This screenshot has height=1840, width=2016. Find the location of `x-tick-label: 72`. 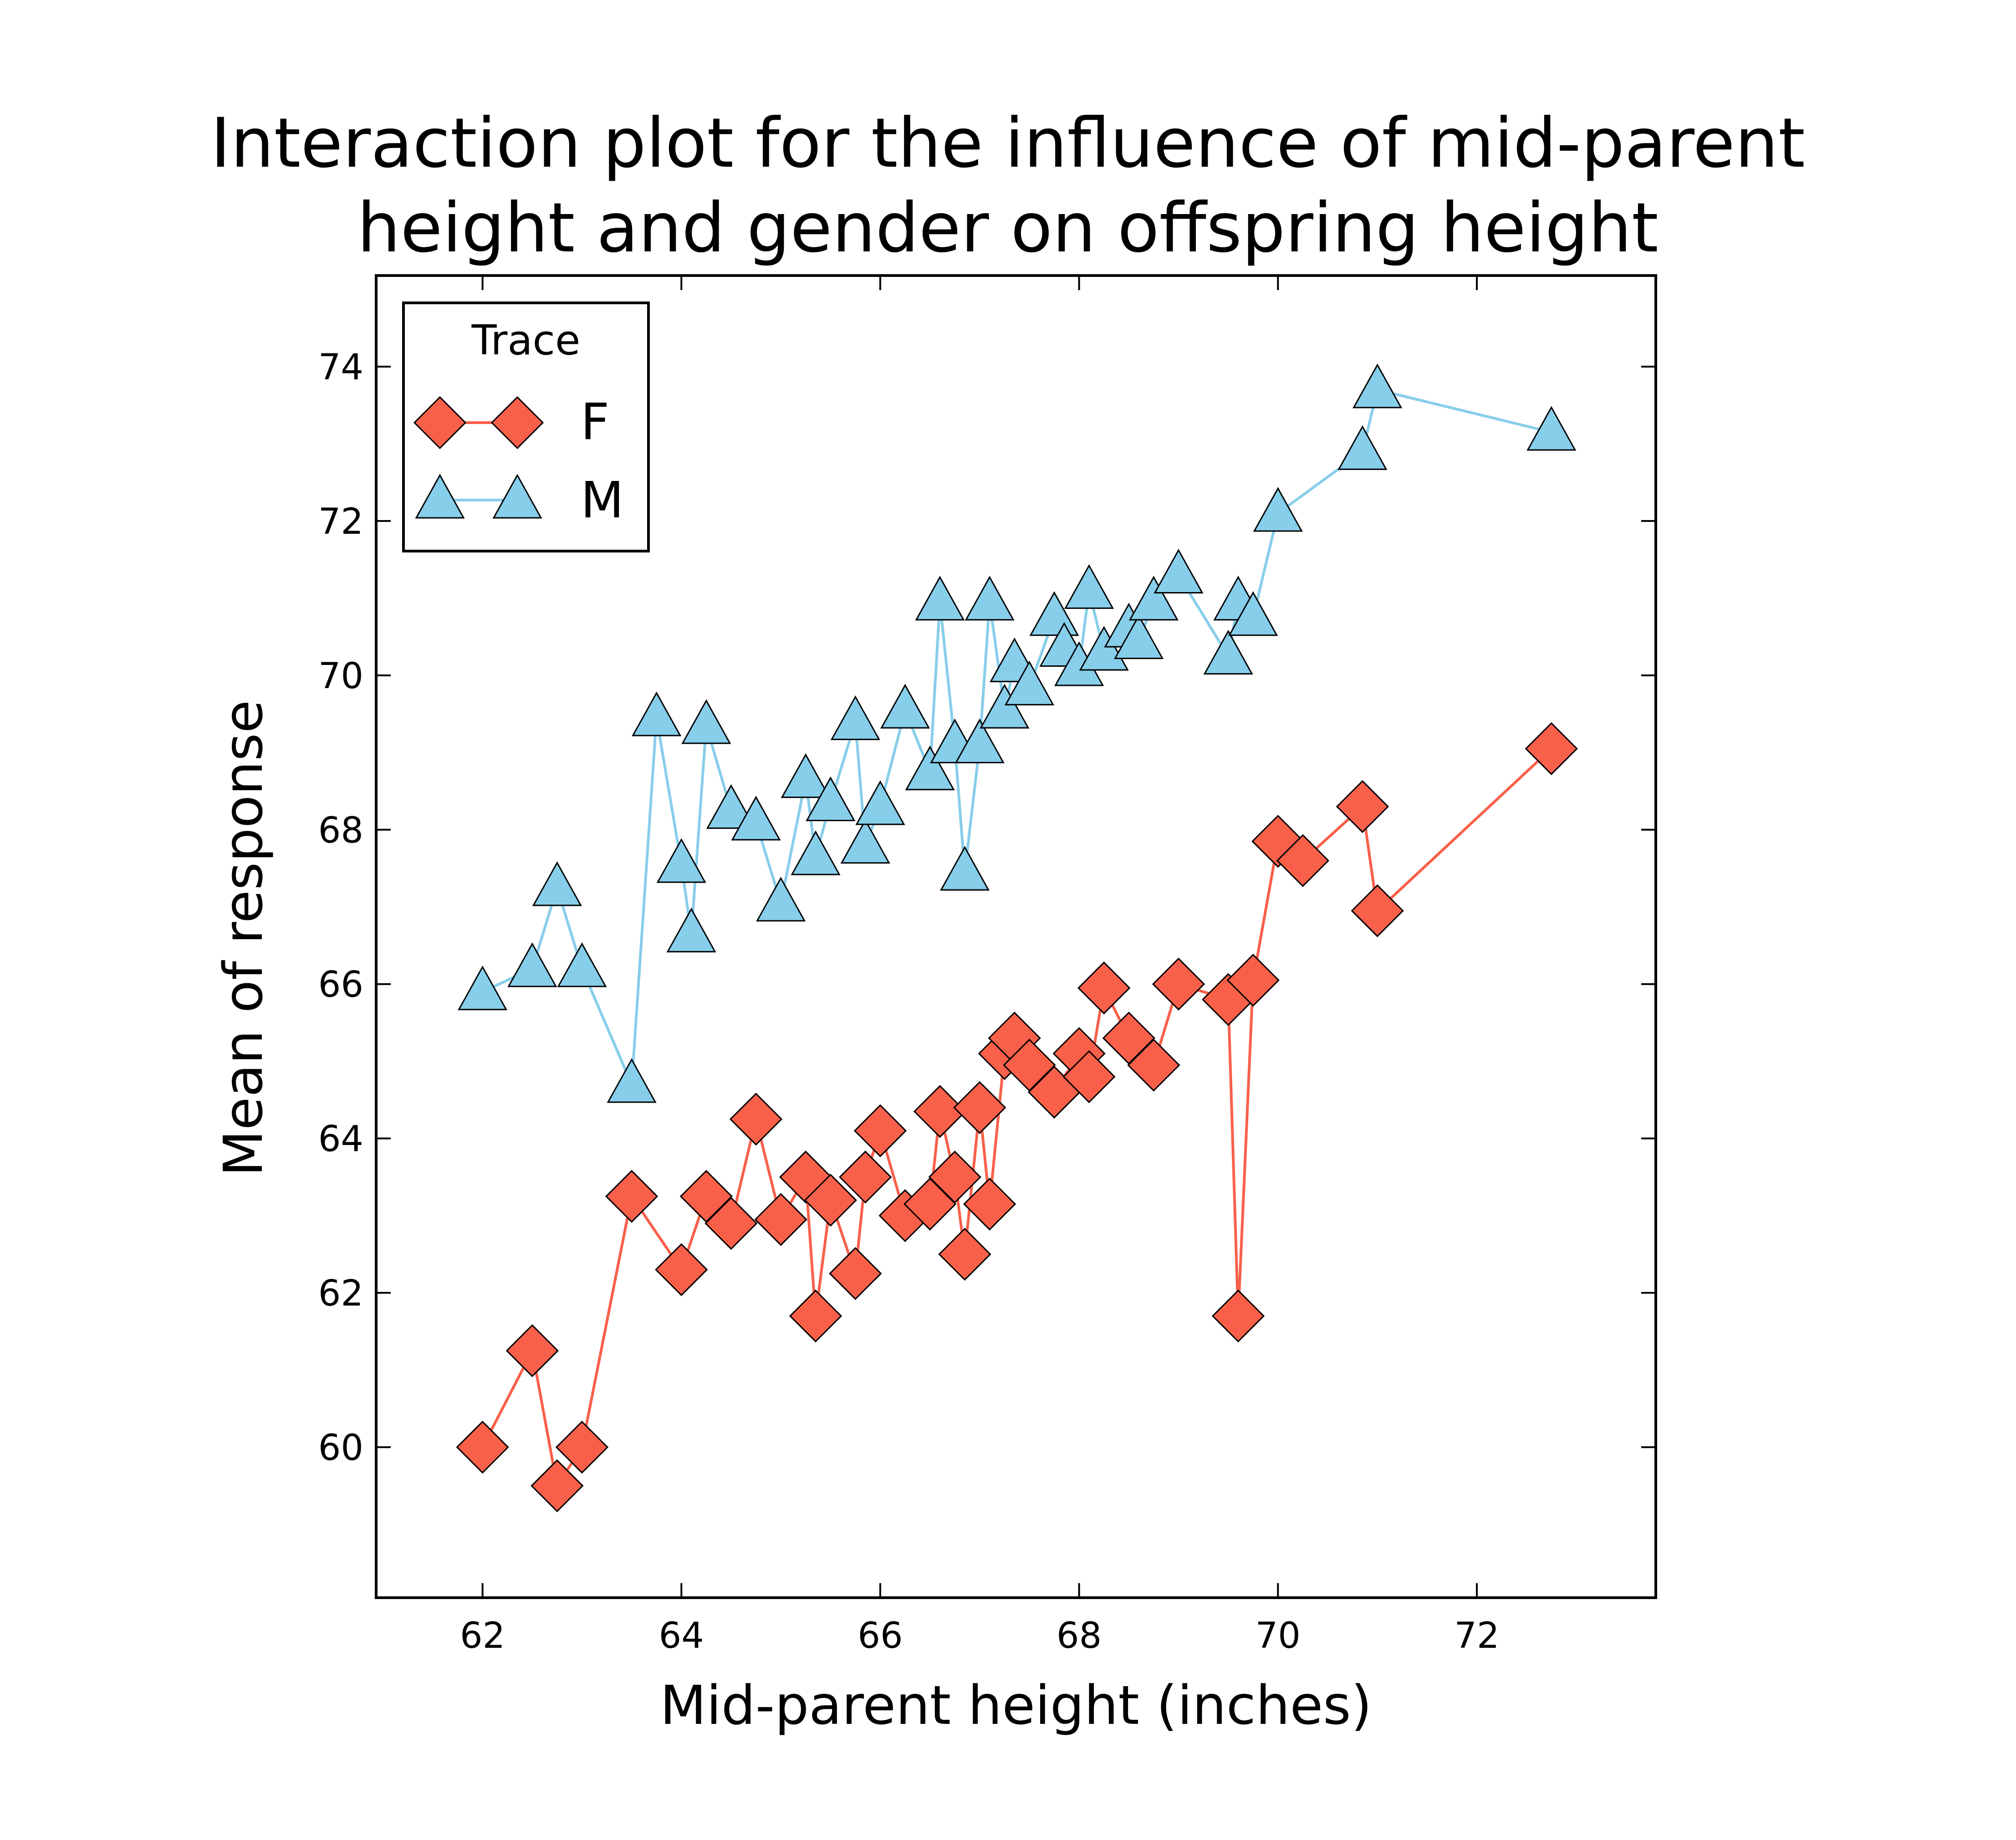

x-tick-label: 72 is located at coordinates (1476, 1635).